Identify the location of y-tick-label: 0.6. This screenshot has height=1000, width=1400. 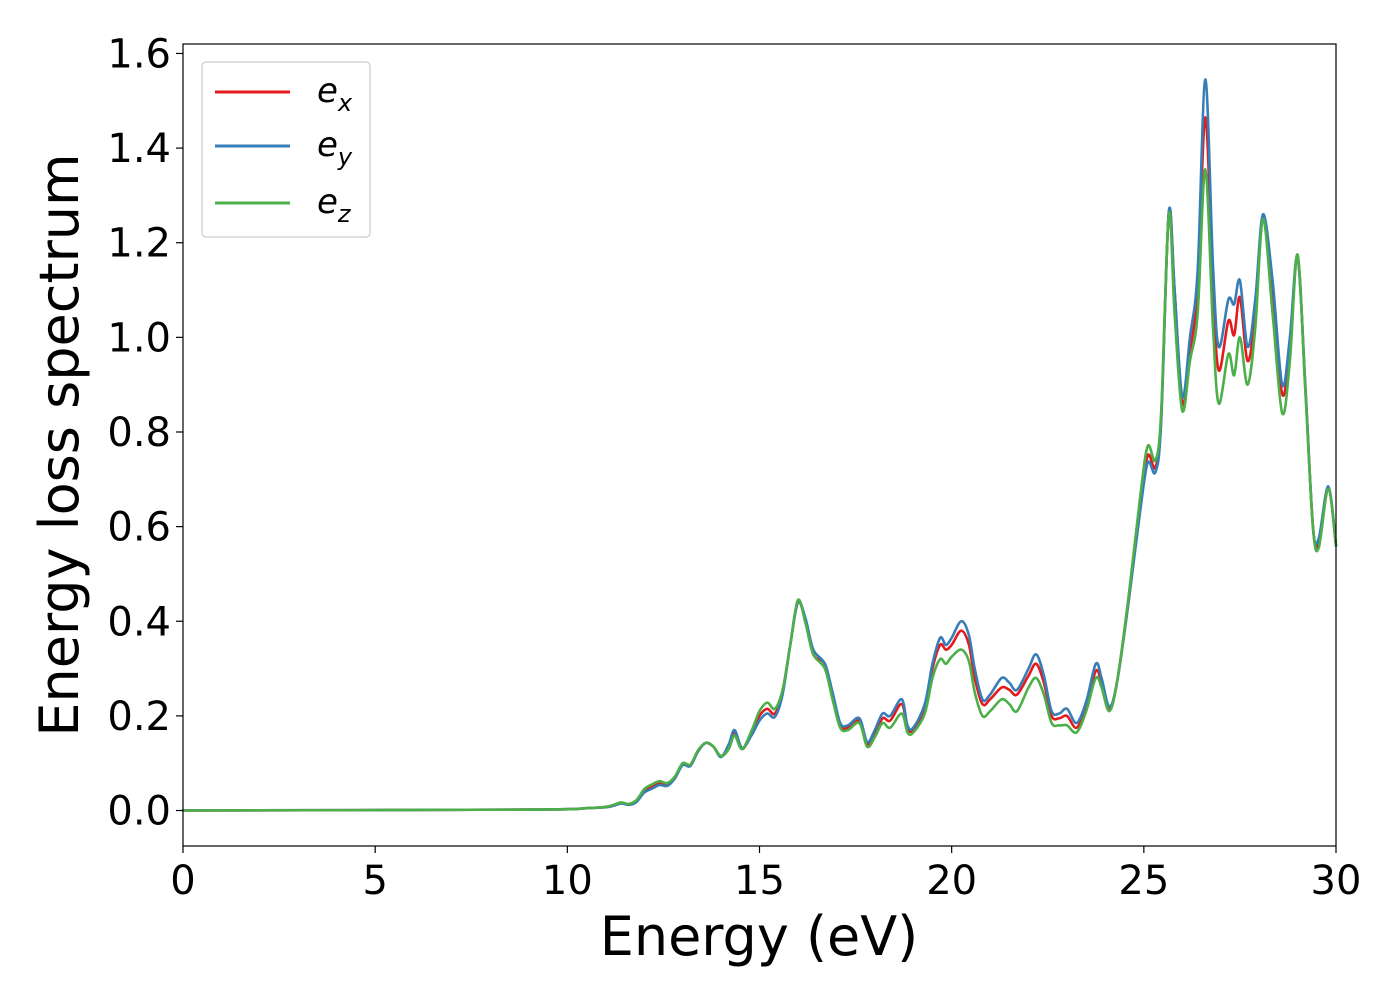
(139, 528).